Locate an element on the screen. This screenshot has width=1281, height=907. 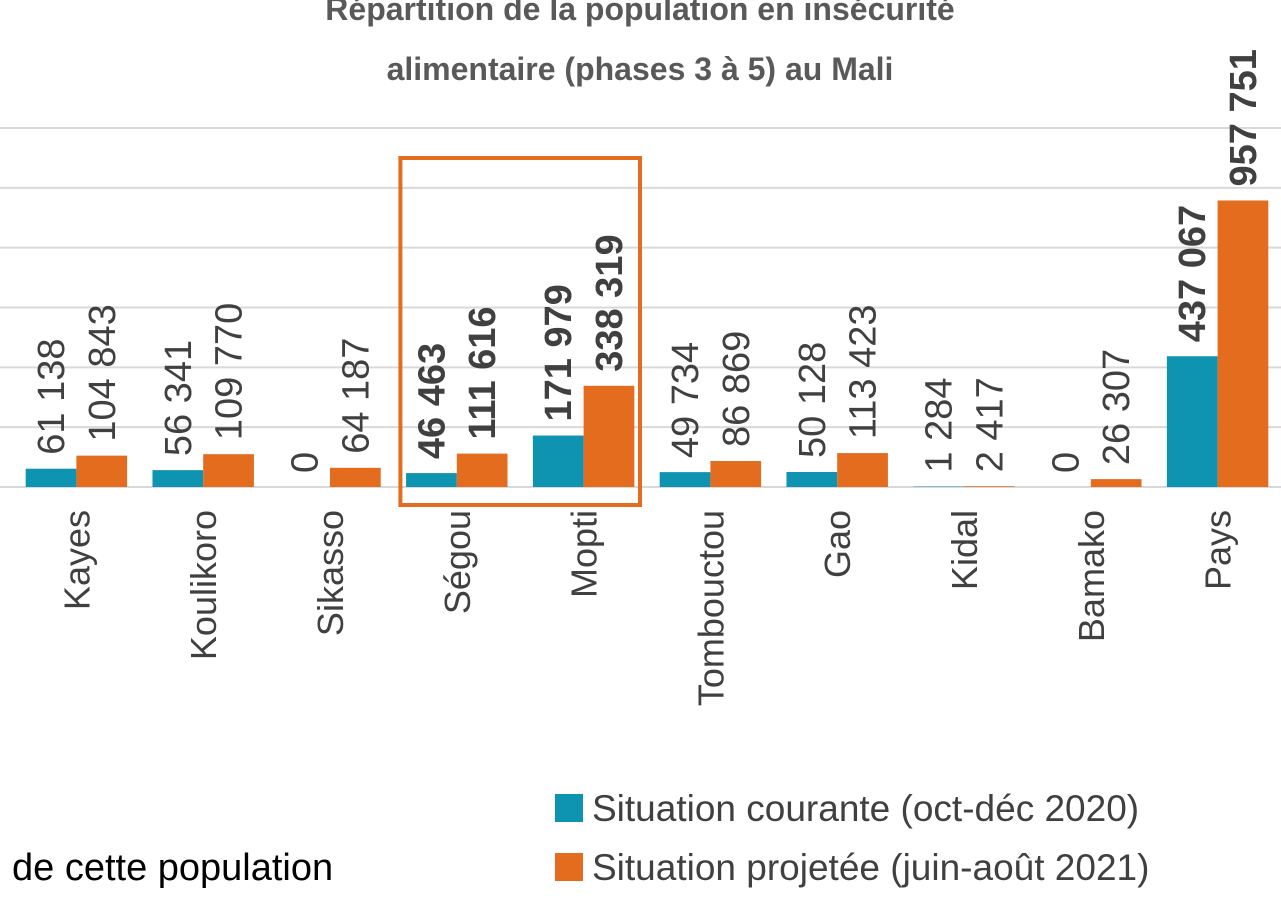
value-label: 437 067 is located at coordinates (1193, 273).